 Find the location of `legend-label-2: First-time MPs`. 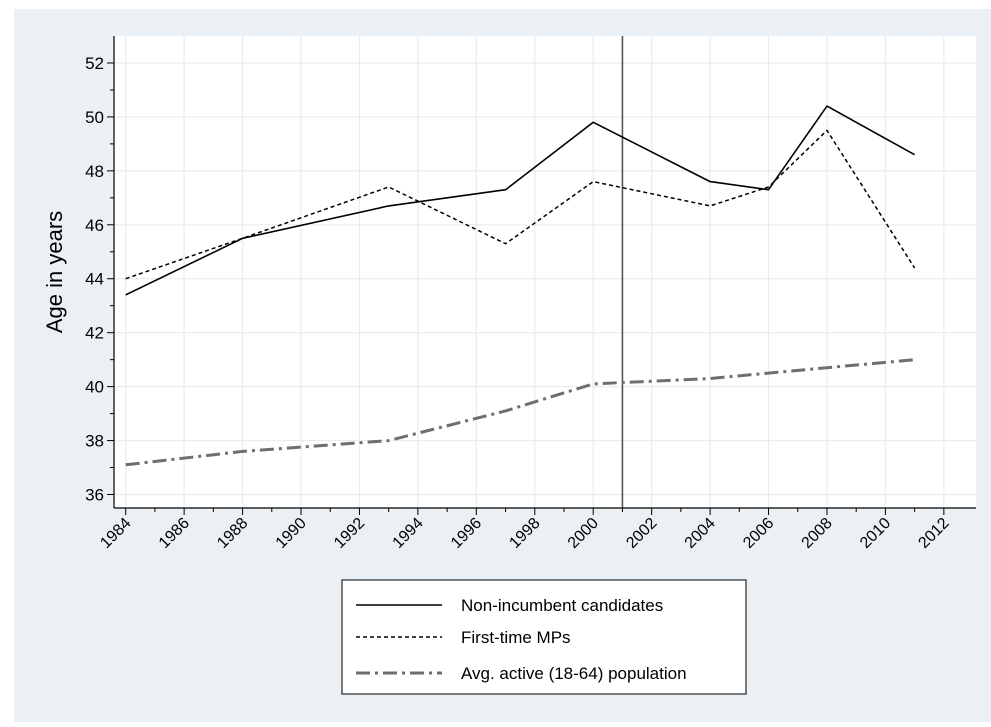

legend-label-2: First-time MPs is located at coordinates (516, 637).